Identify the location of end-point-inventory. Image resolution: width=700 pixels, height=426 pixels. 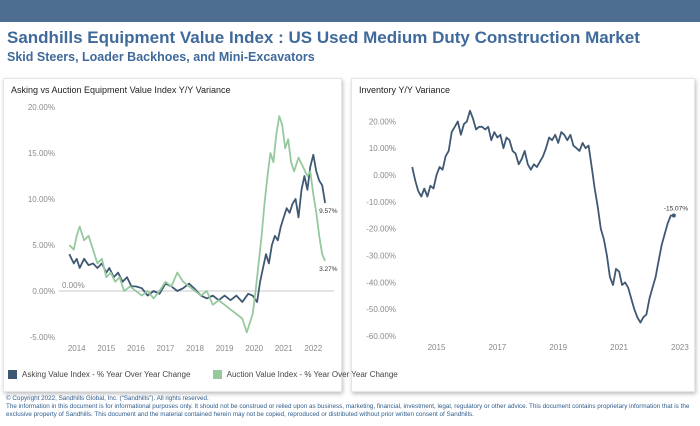
(673, 215).